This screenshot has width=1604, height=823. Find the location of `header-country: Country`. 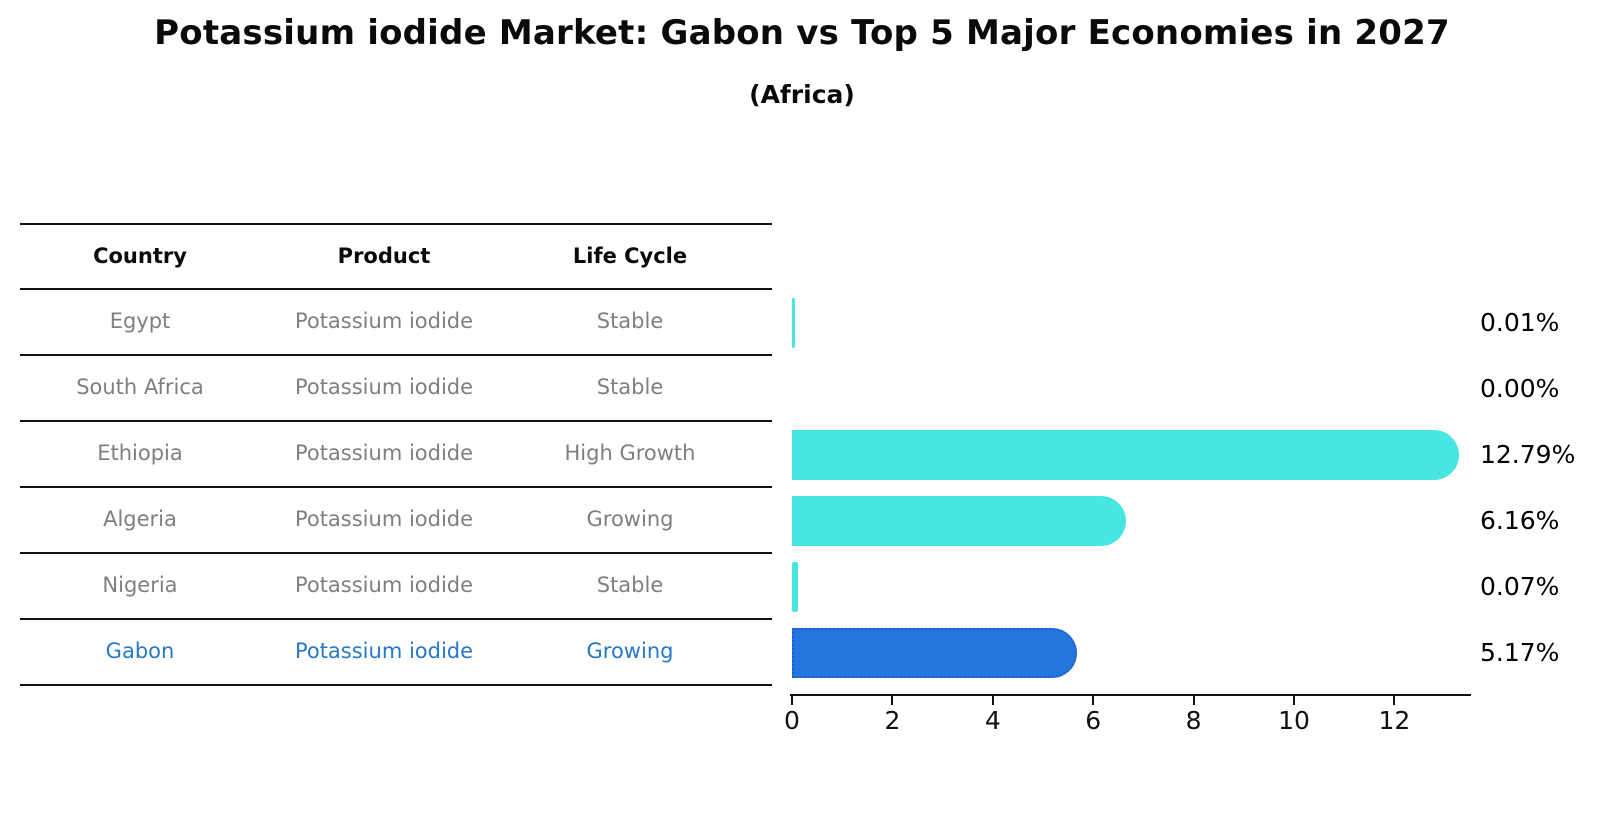

header-country: Country is located at coordinates (140, 255).